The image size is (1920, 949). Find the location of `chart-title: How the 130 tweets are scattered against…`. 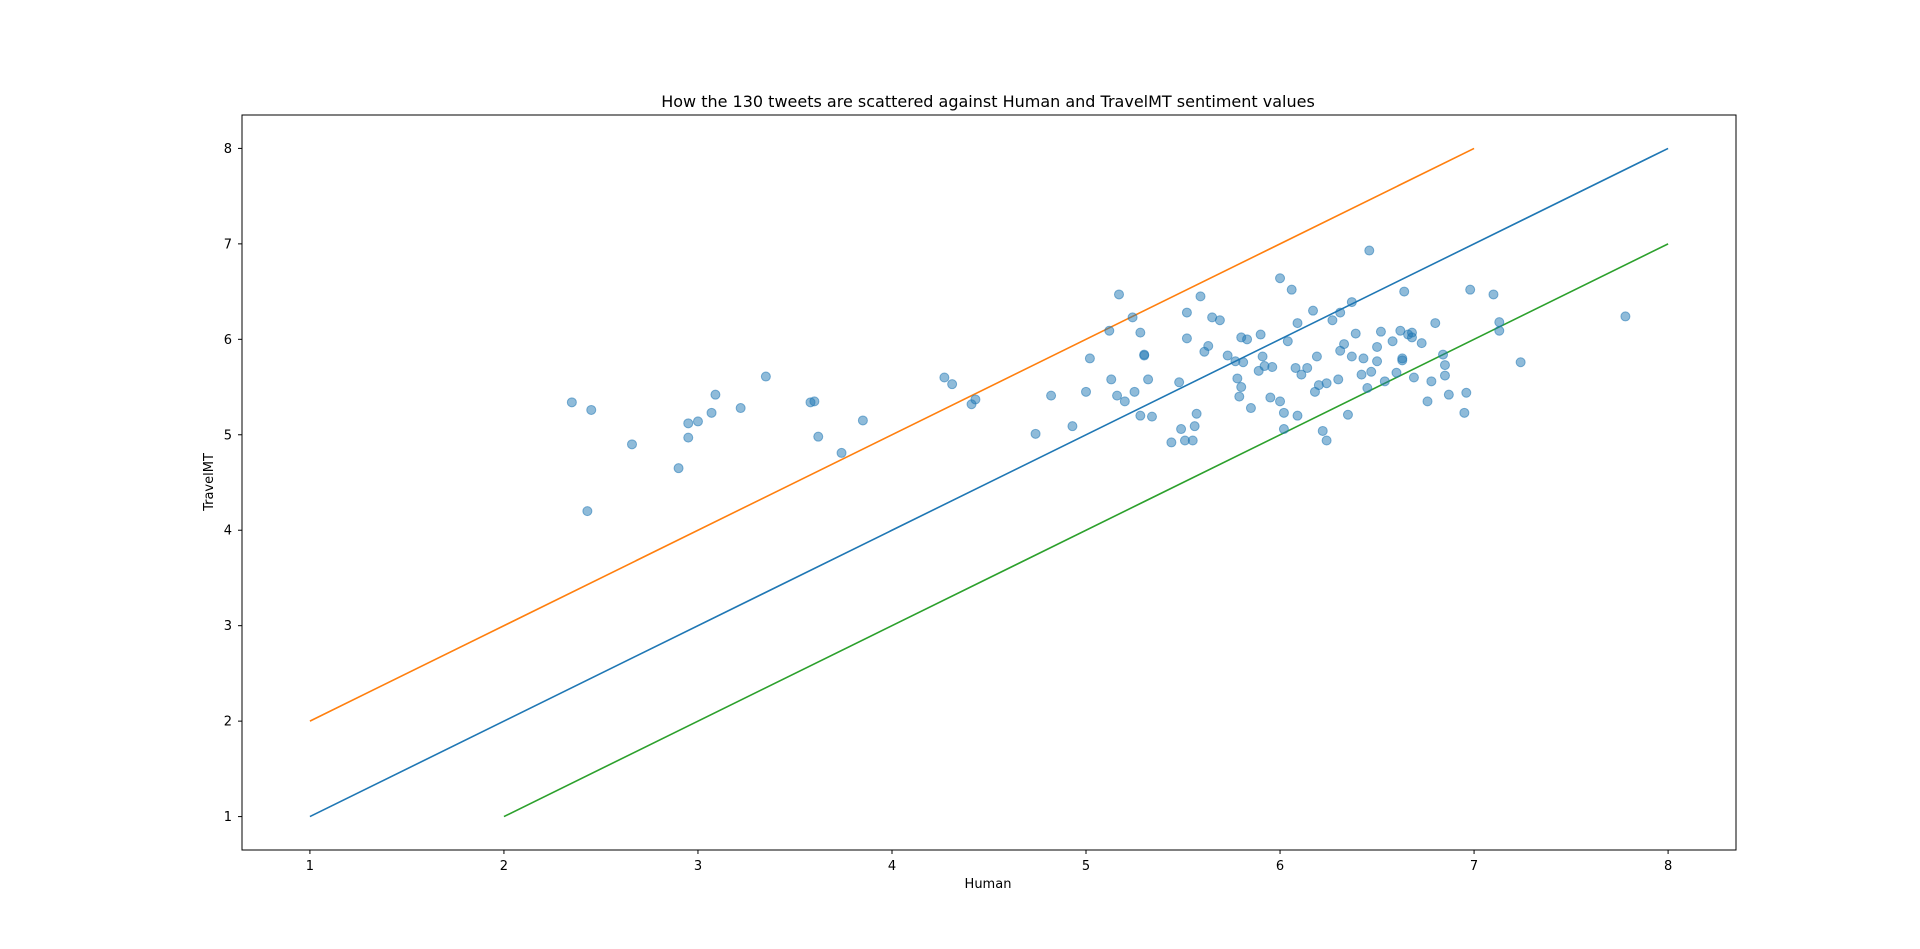

chart-title: How the 130 tweets are scattered against… is located at coordinates (988, 101).